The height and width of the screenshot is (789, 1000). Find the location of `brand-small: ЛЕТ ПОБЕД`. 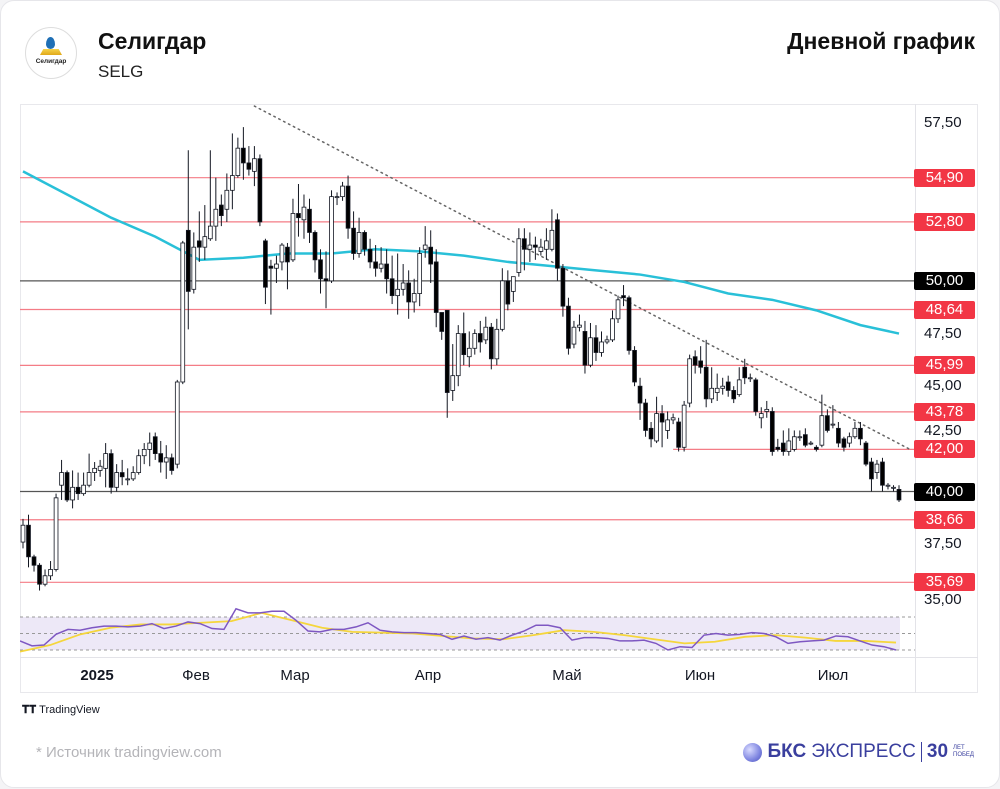

brand-small: ЛЕТ ПОБЕД is located at coordinates (963, 751).